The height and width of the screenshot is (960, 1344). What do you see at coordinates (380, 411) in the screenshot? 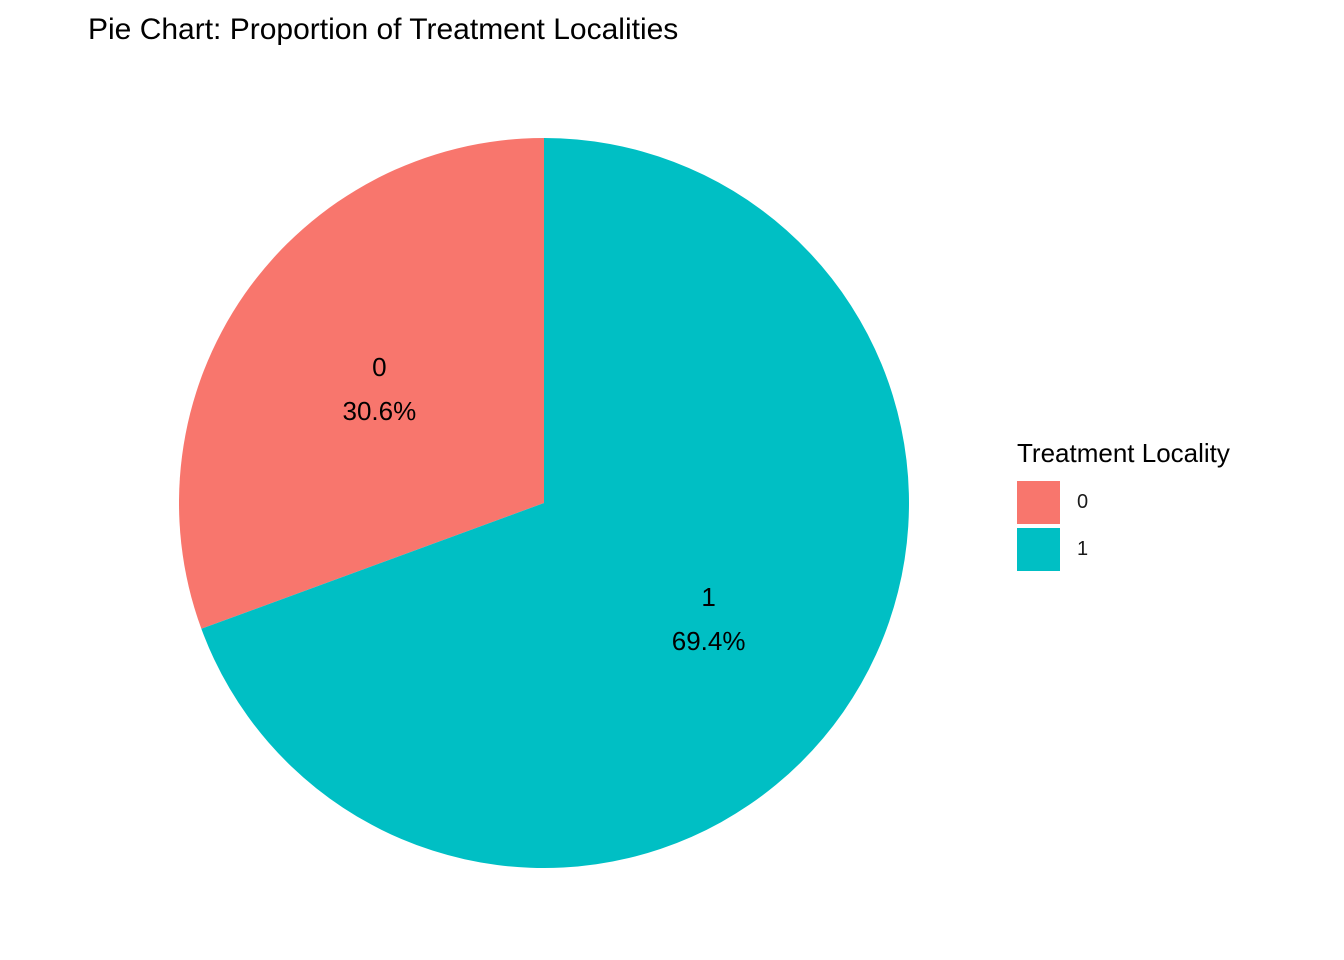
I see `slice-percent-label-0: 30.6%` at bounding box center [380, 411].